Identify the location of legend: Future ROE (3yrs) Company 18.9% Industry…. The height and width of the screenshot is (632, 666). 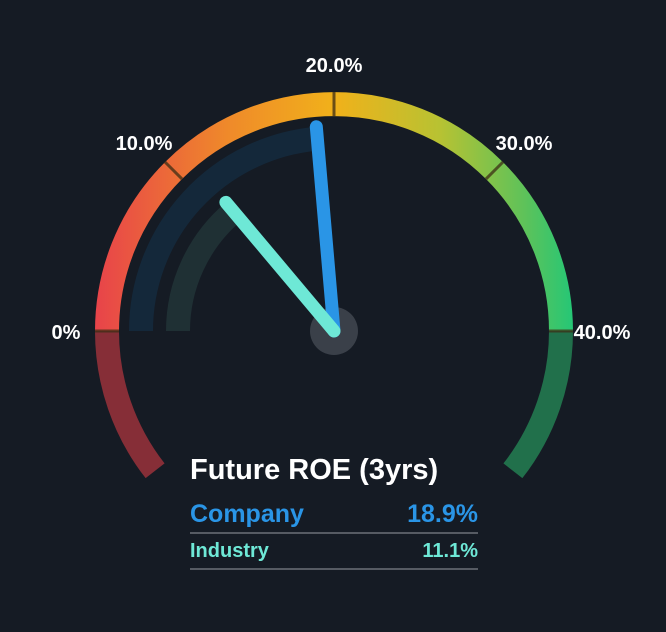
(334, 511).